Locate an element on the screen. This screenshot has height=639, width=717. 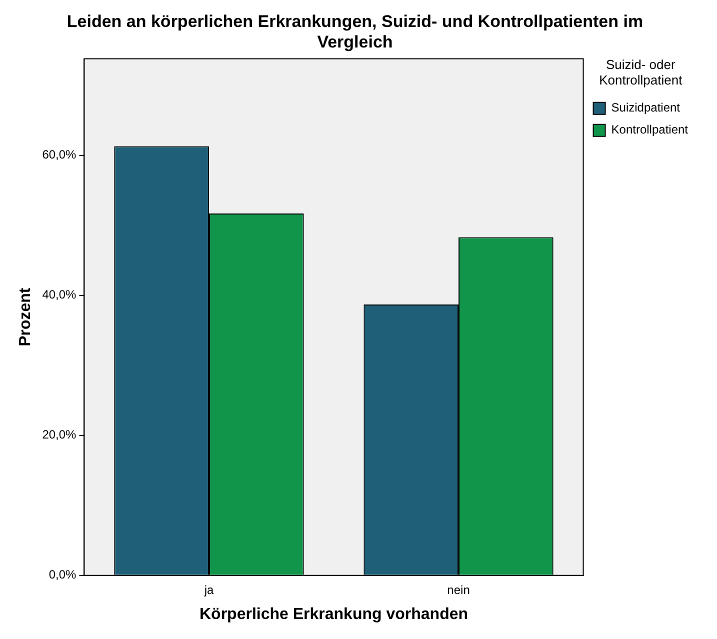
y-tick-label: 0,0% is located at coordinates (62, 575).